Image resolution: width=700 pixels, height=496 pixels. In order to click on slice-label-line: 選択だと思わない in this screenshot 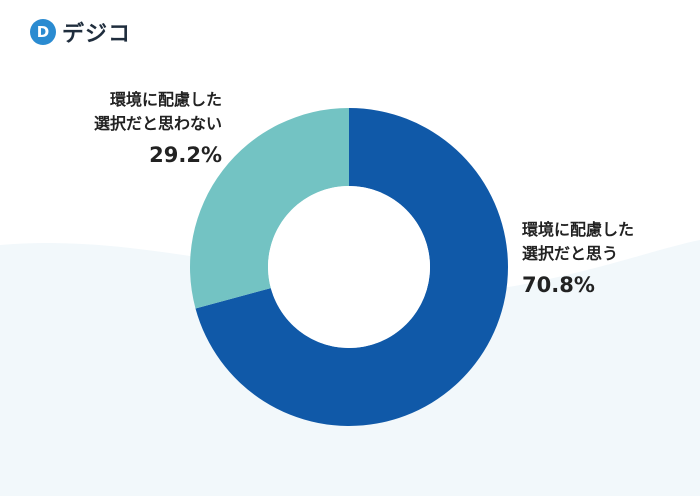, I will do `click(157, 123)`.